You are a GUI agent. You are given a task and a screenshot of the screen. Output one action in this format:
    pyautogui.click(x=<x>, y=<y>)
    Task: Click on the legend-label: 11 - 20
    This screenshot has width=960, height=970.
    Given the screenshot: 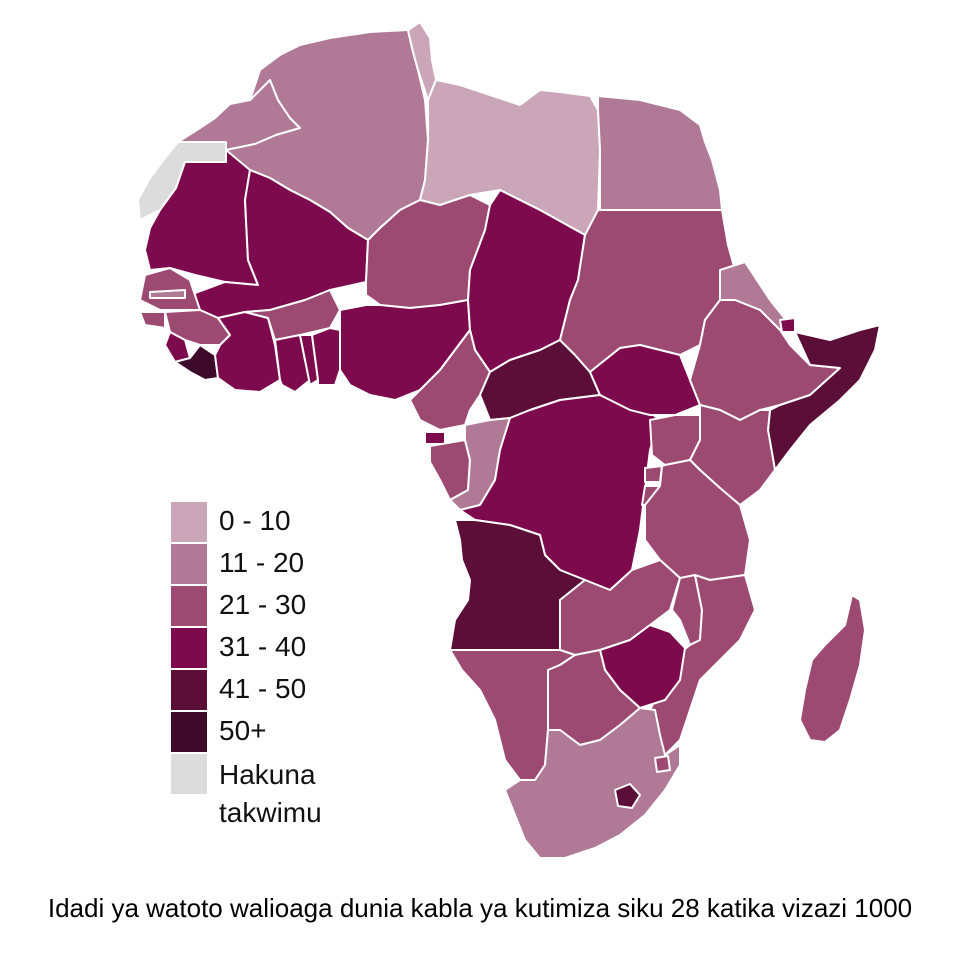 What is the action you would take?
    pyautogui.click(x=262, y=562)
    